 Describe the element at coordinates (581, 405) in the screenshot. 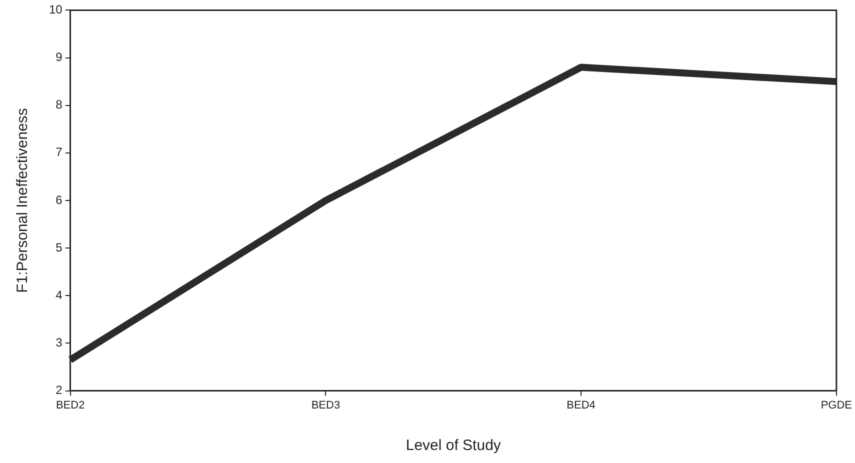

I see `x-tick-label: BED4` at that location.